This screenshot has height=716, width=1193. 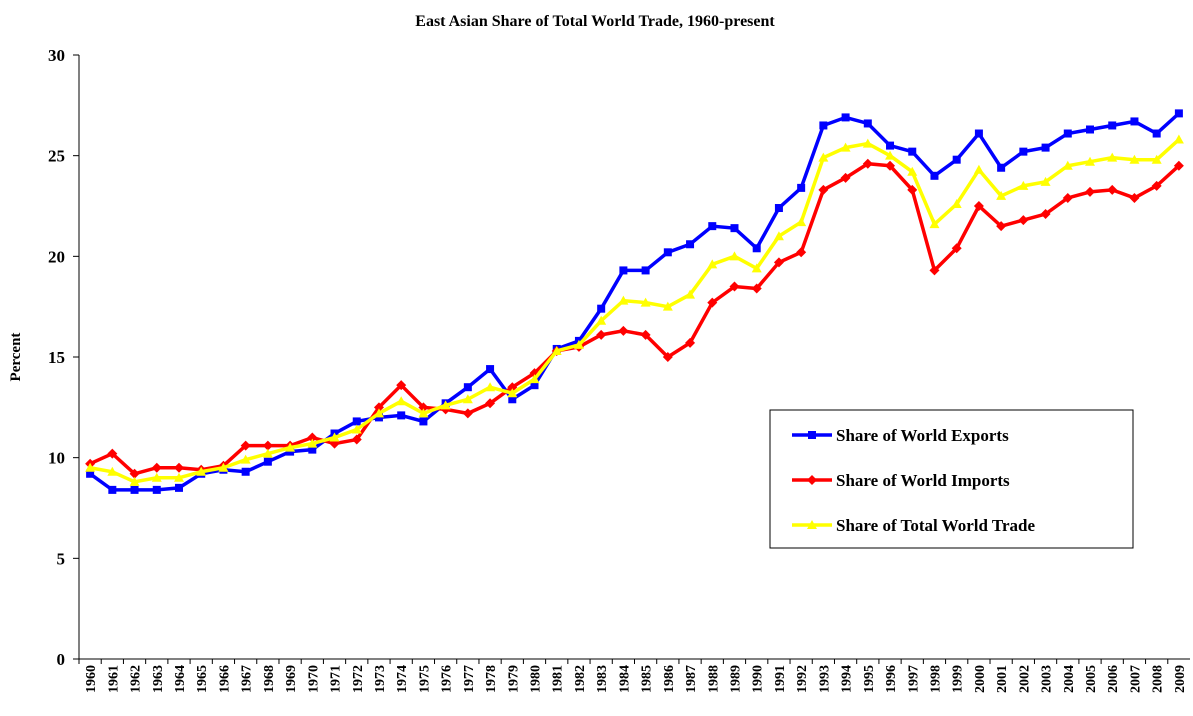 I want to click on x-tick-label: 1994, so click(x=847, y=679).